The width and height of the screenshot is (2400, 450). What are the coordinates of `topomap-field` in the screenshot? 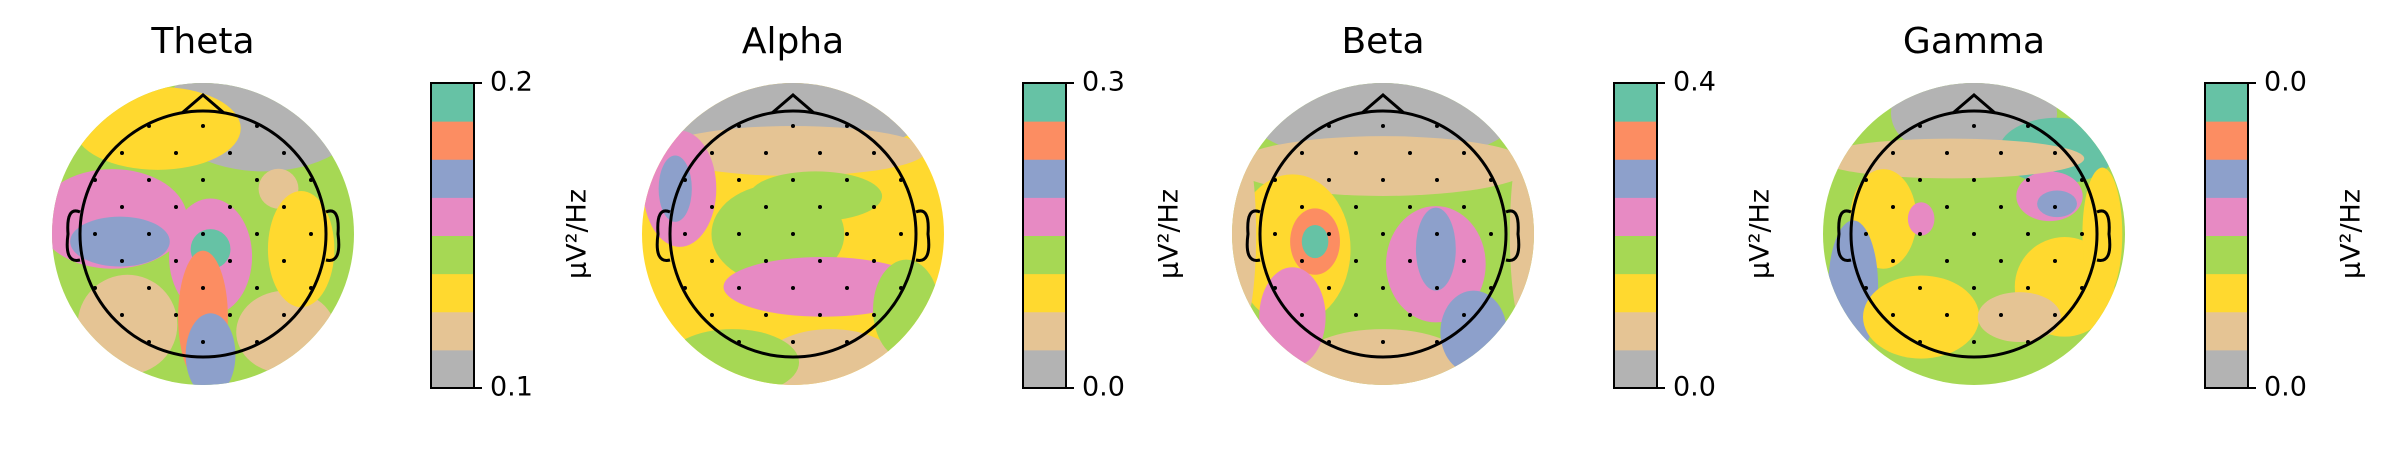 It's located at (1974, 234).